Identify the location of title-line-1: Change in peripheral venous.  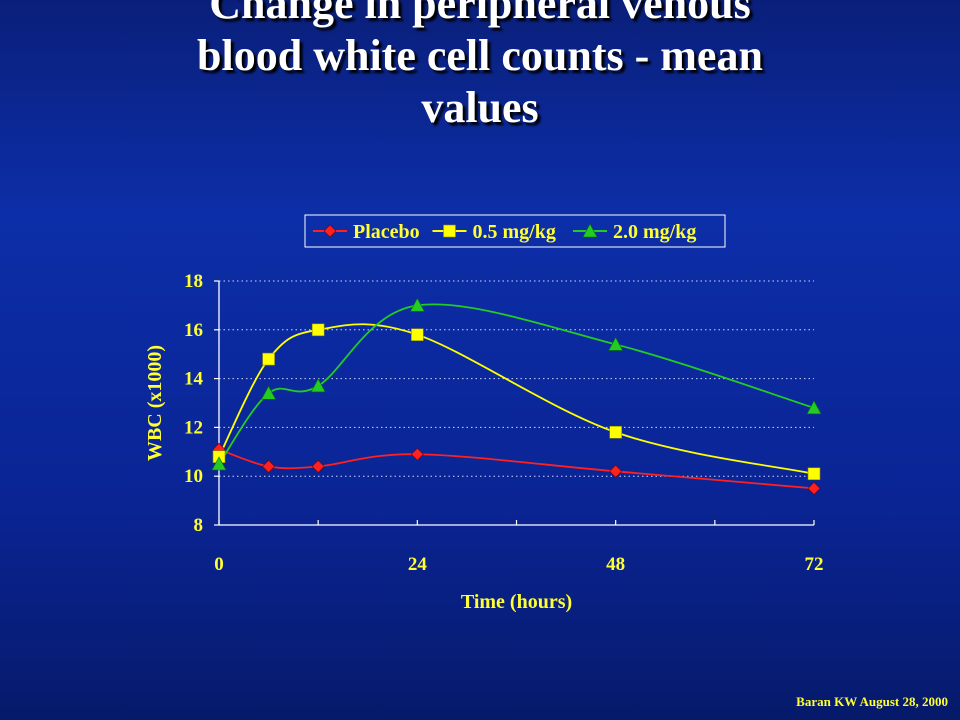
(480, 14).